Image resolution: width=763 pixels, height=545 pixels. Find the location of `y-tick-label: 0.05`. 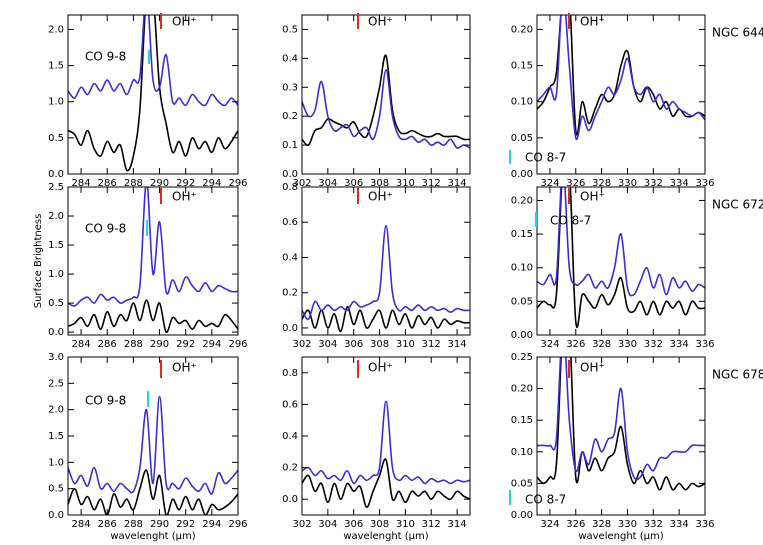

y-tick-label: 0.05 is located at coordinates (522, 301).